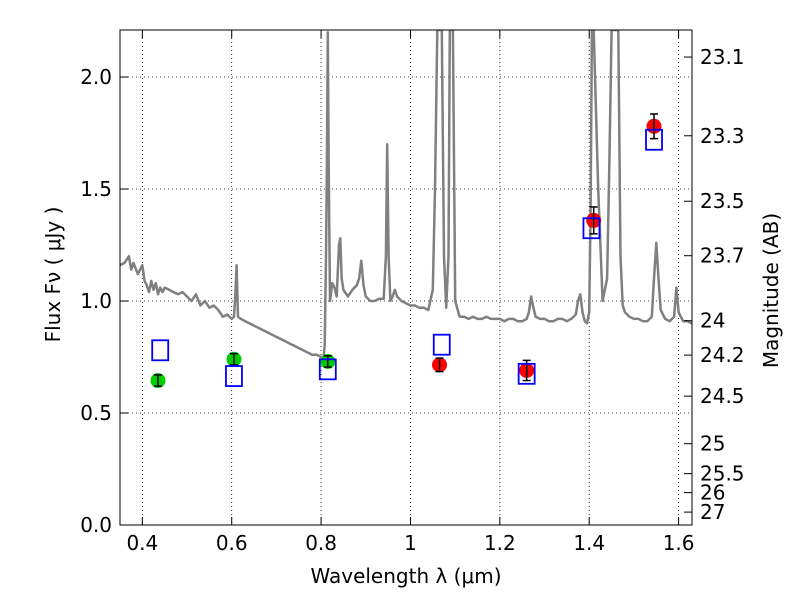  What do you see at coordinates (96, 301) in the screenshot?
I see `y-tick-label: 1.0` at bounding box center [96, 301].